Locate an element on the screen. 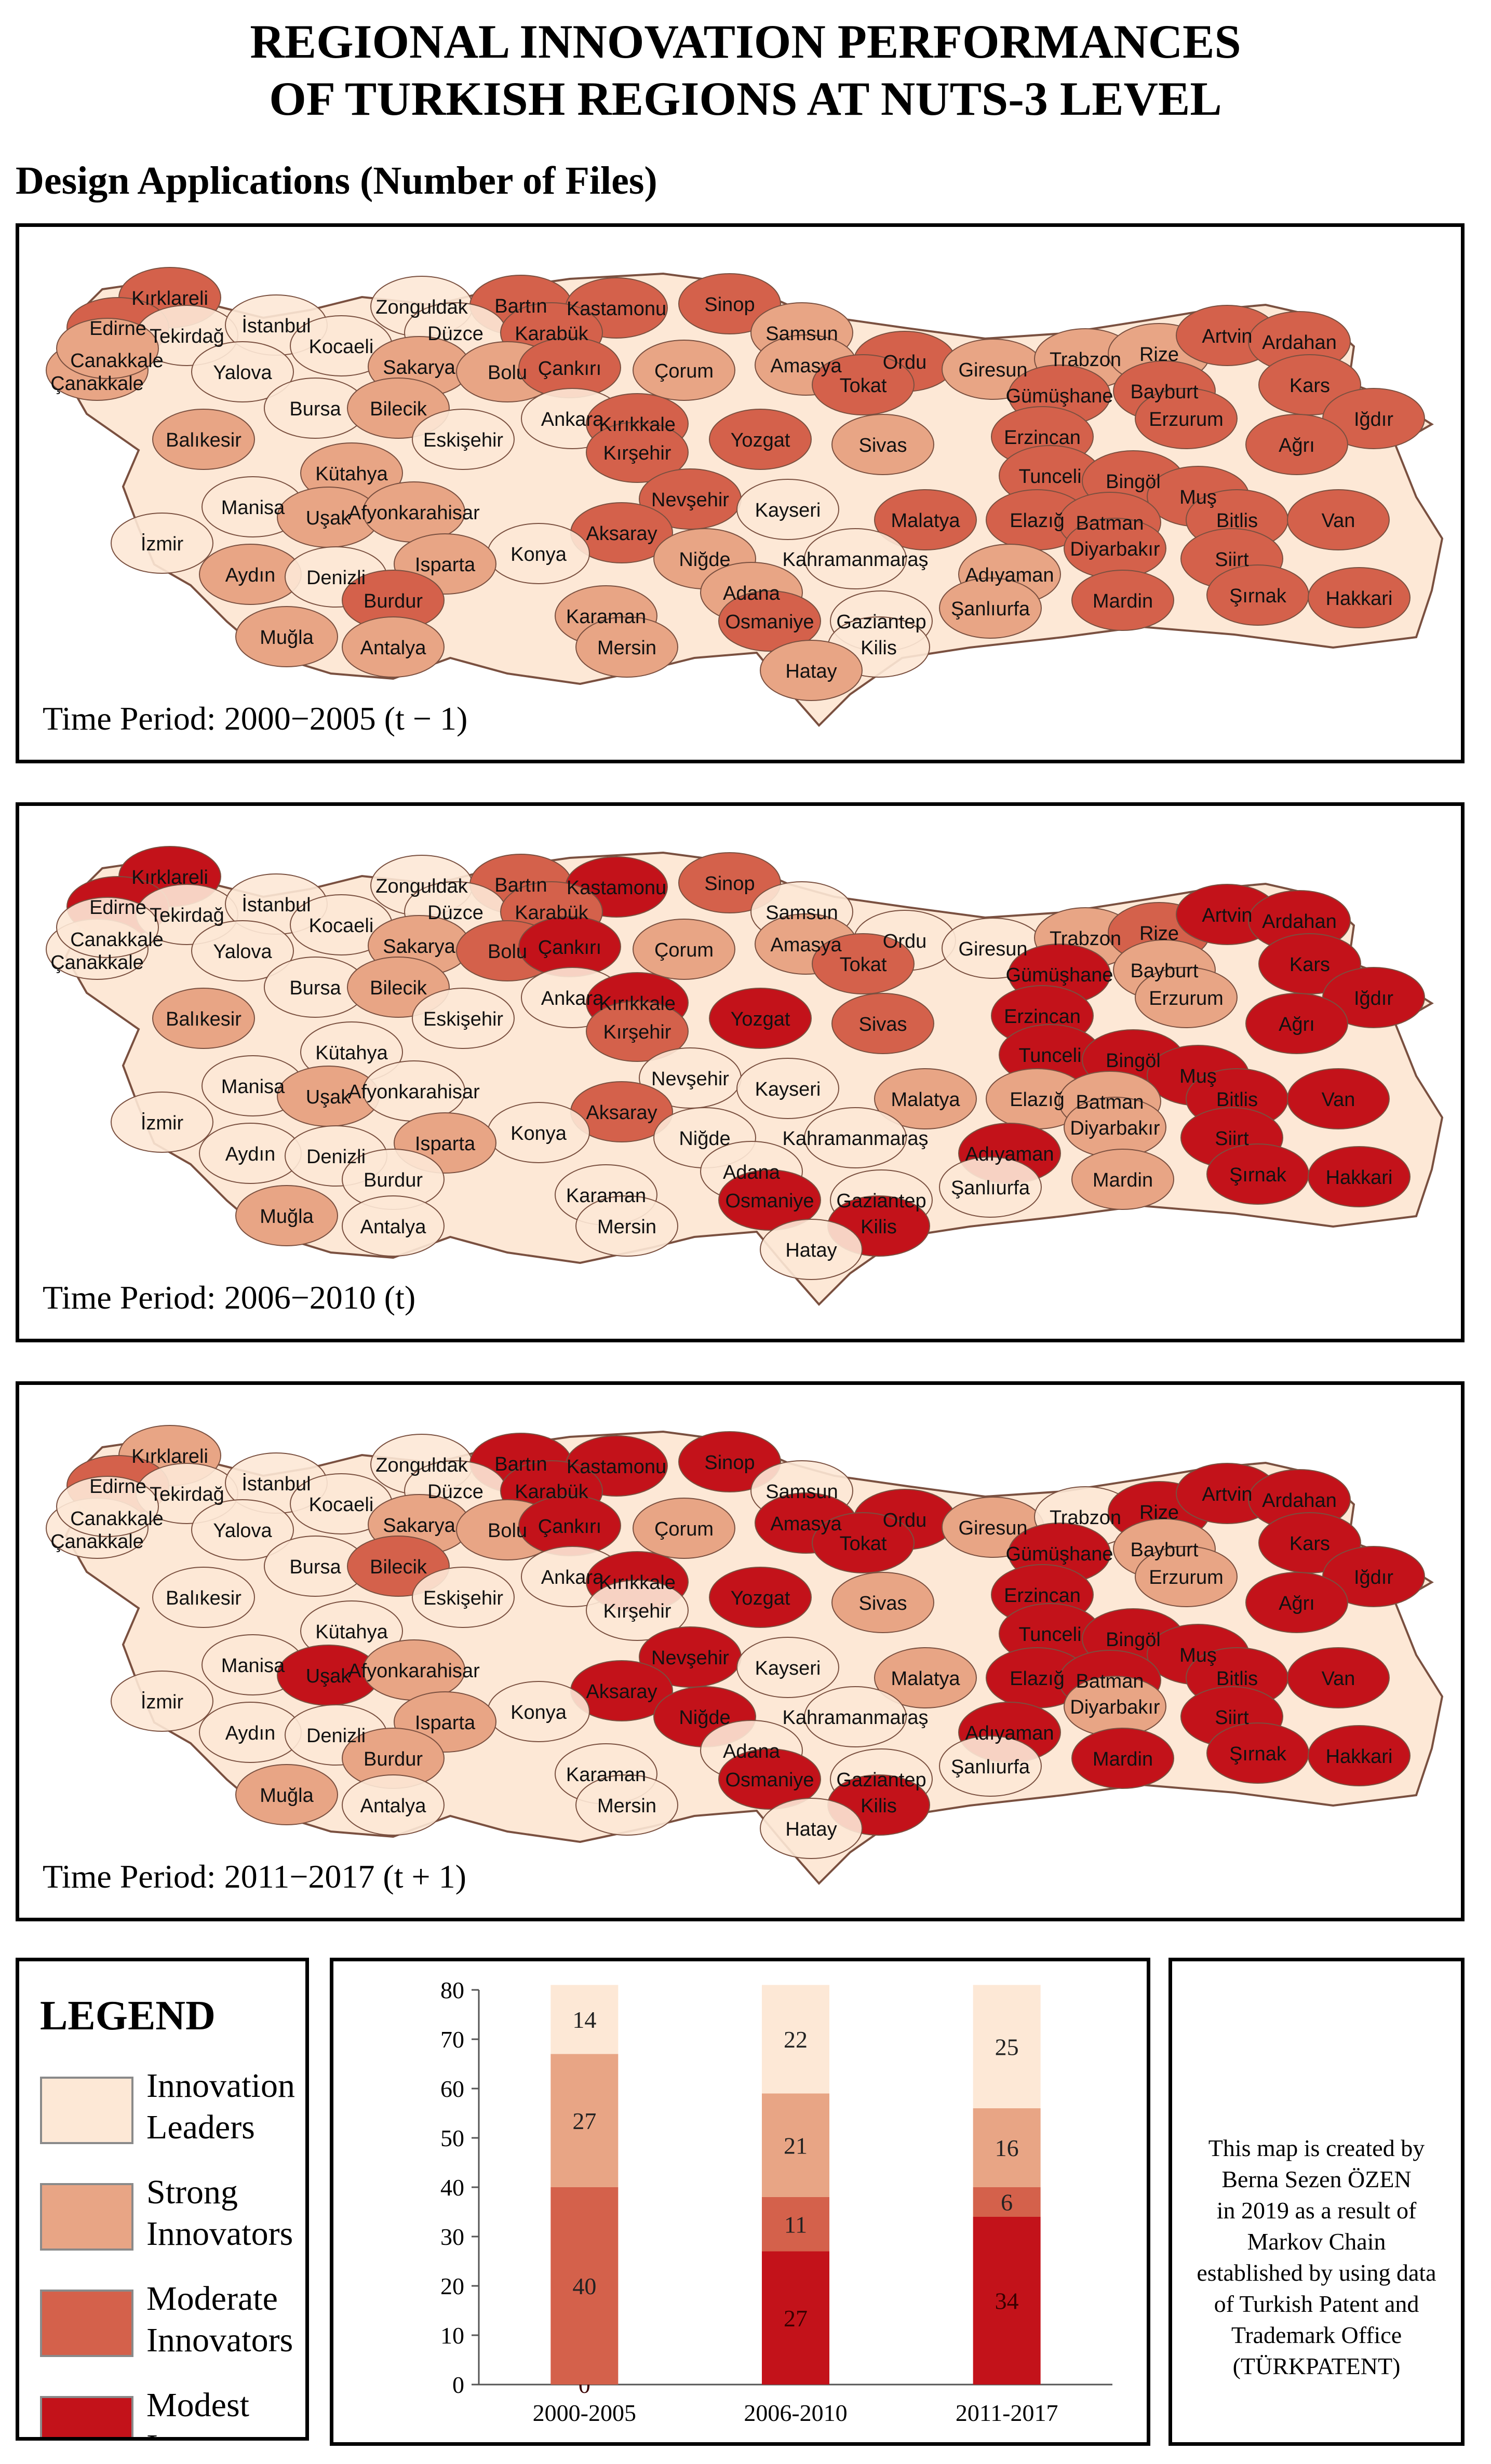 The width and height of the screenshot is (1491, 2464). province-label: Batman is located at coordinates (1110, 1102).